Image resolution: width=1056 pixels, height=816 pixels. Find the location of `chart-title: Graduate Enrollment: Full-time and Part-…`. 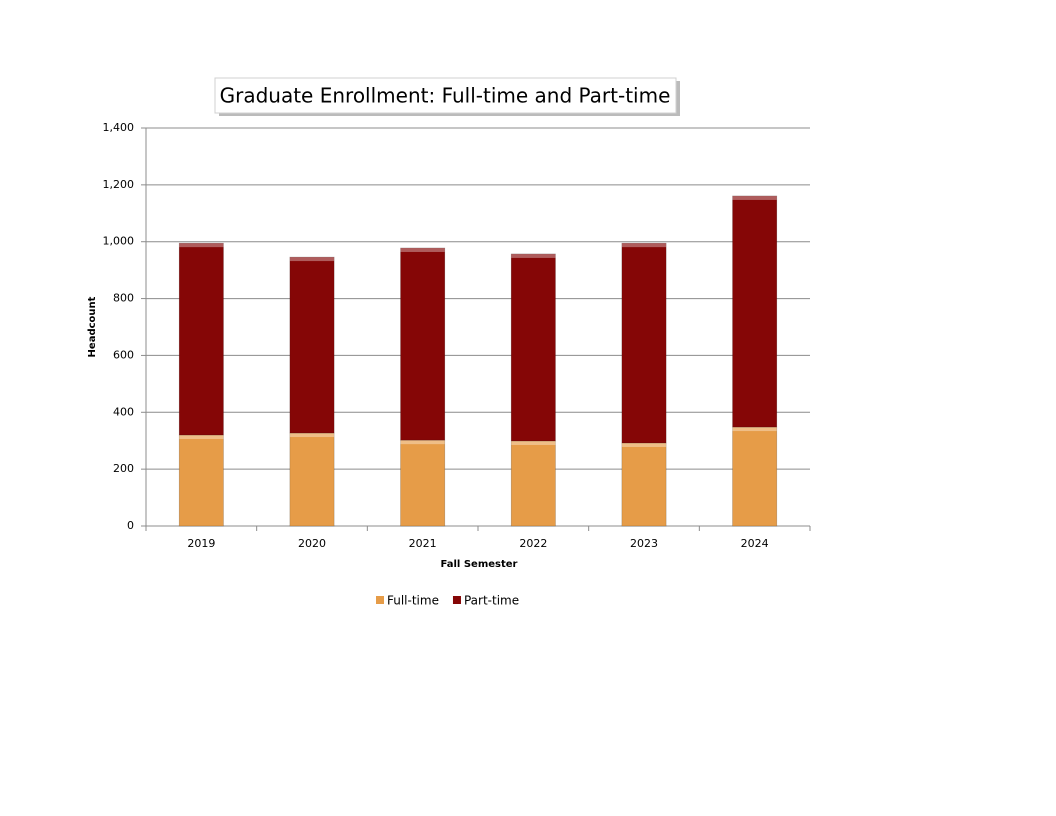

chart-title: Graduate Enrollment: Full-time and Part-… is located at coordinates (445, 96).